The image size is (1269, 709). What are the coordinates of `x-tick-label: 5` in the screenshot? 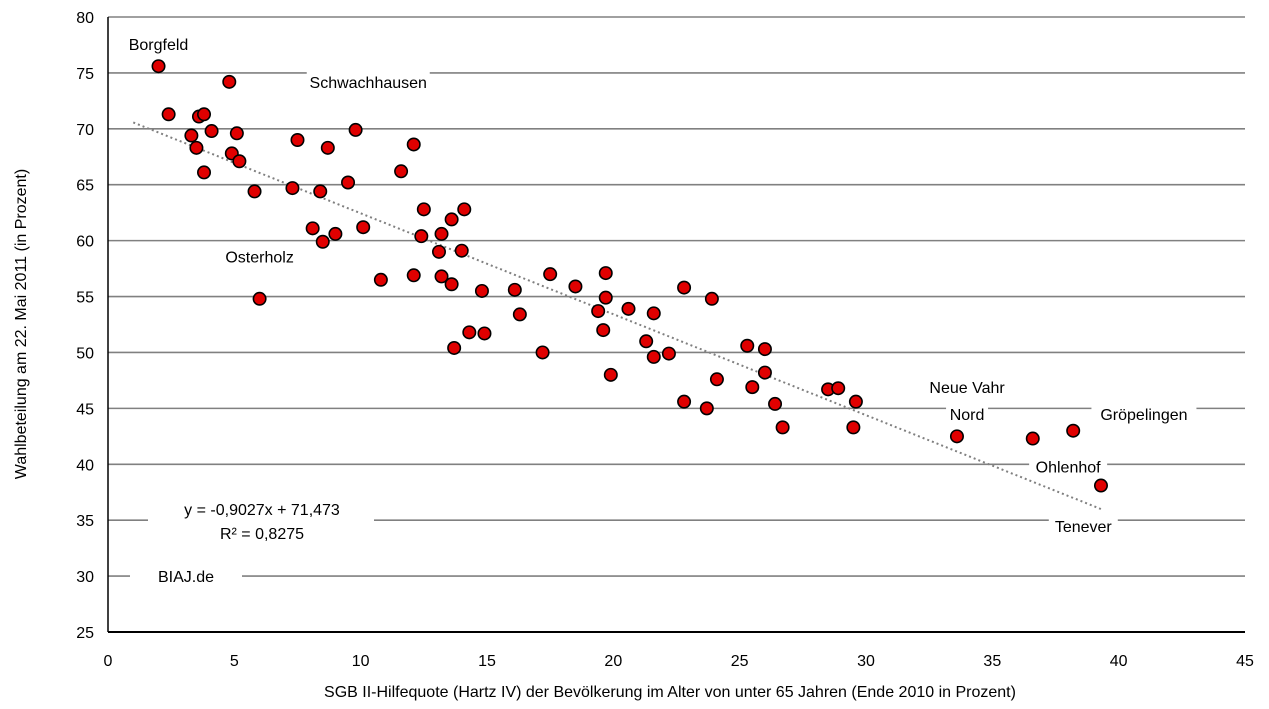 It's located at (234, 661).